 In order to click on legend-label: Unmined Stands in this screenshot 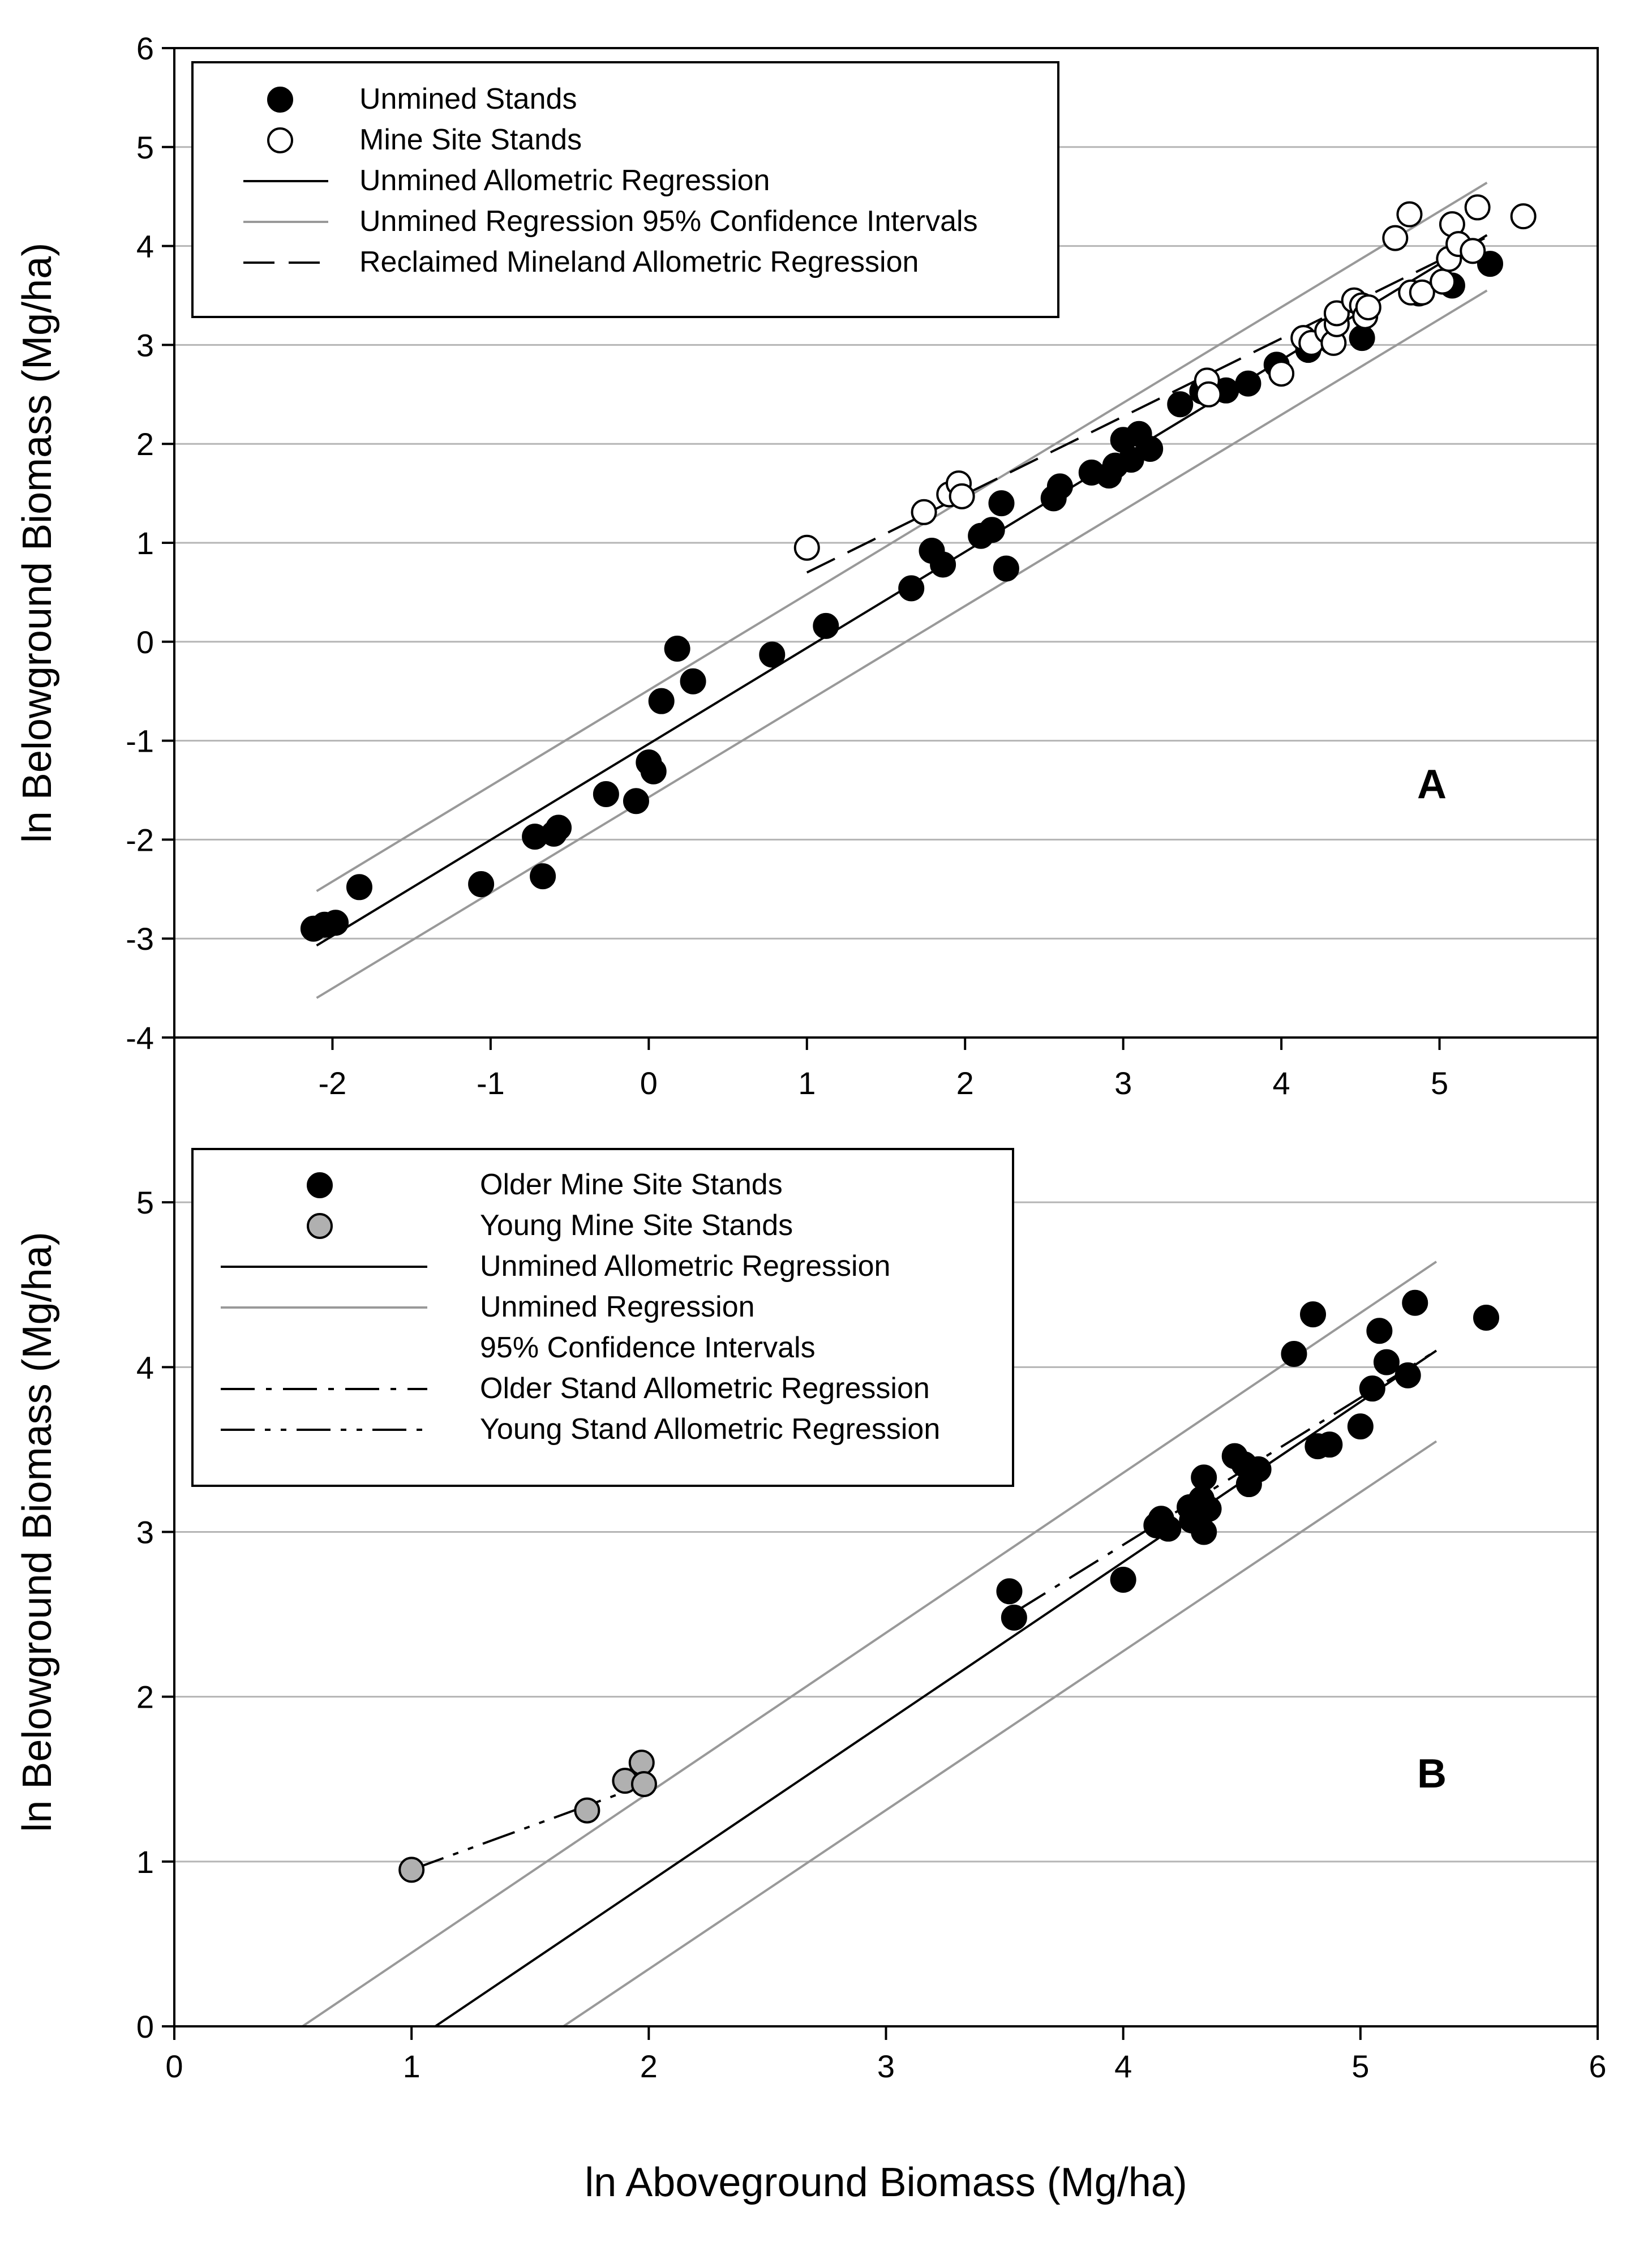, I will do `click(468, 99)`.